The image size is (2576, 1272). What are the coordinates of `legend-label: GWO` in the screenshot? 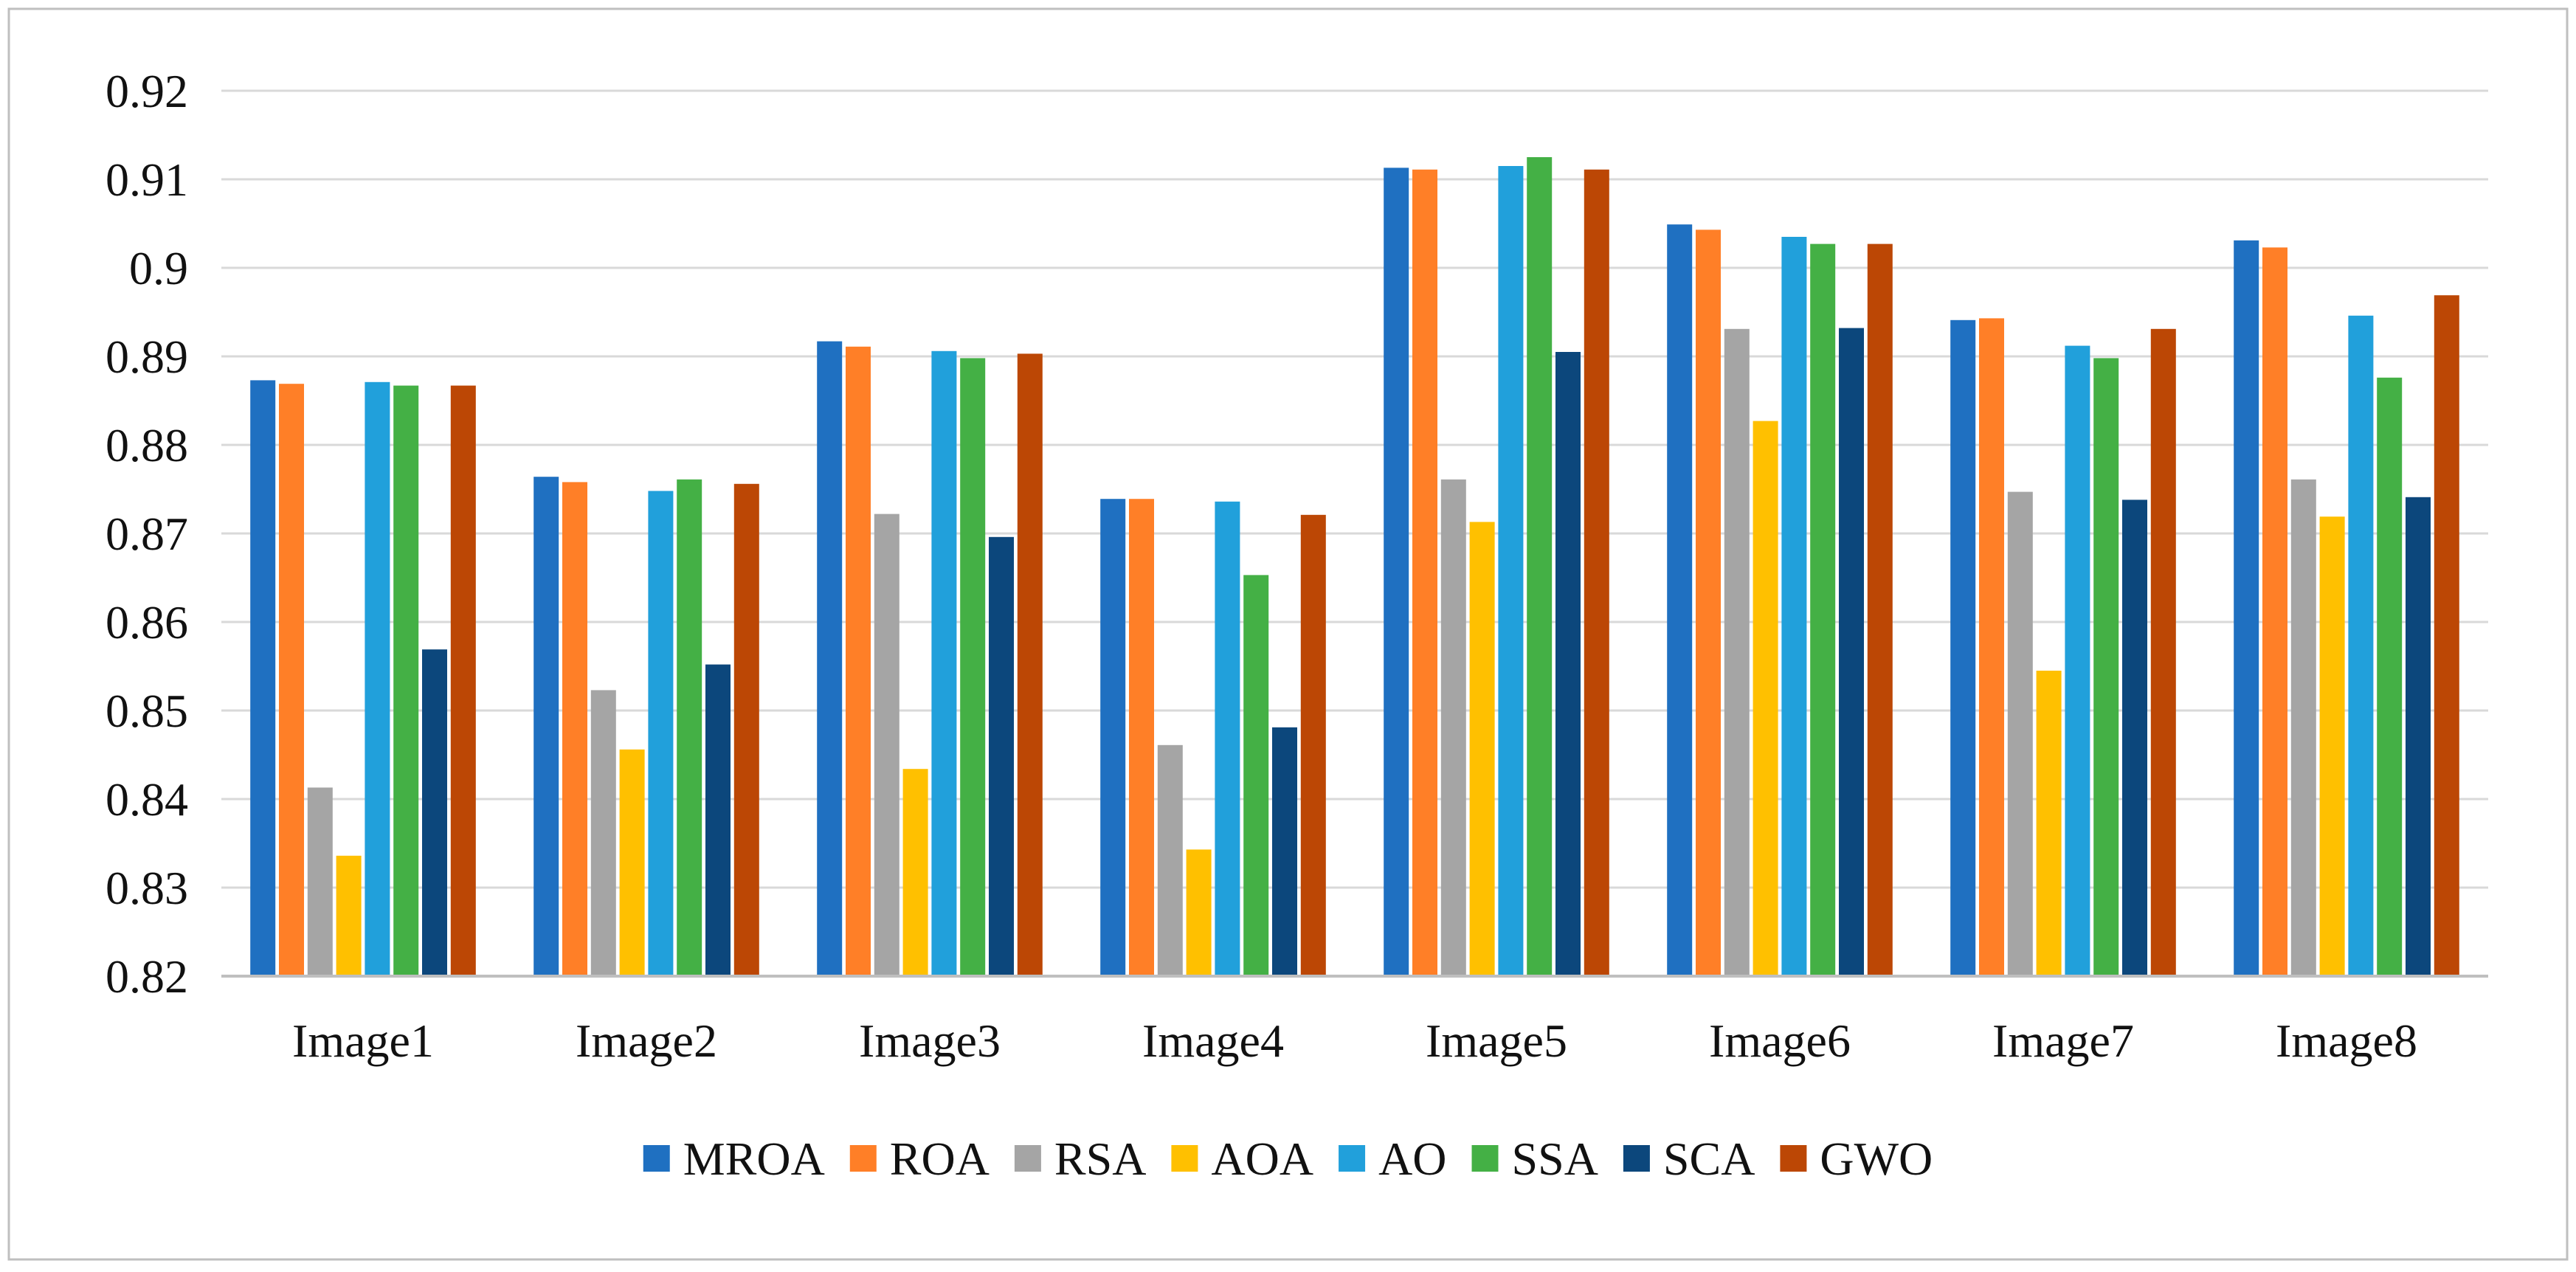 It's located at (1876, 1159).